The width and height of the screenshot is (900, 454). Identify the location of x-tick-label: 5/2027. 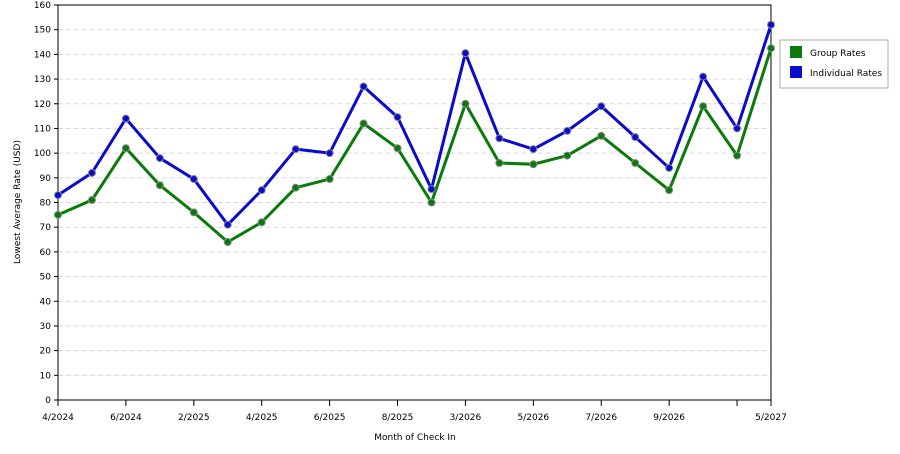
(771, 418).